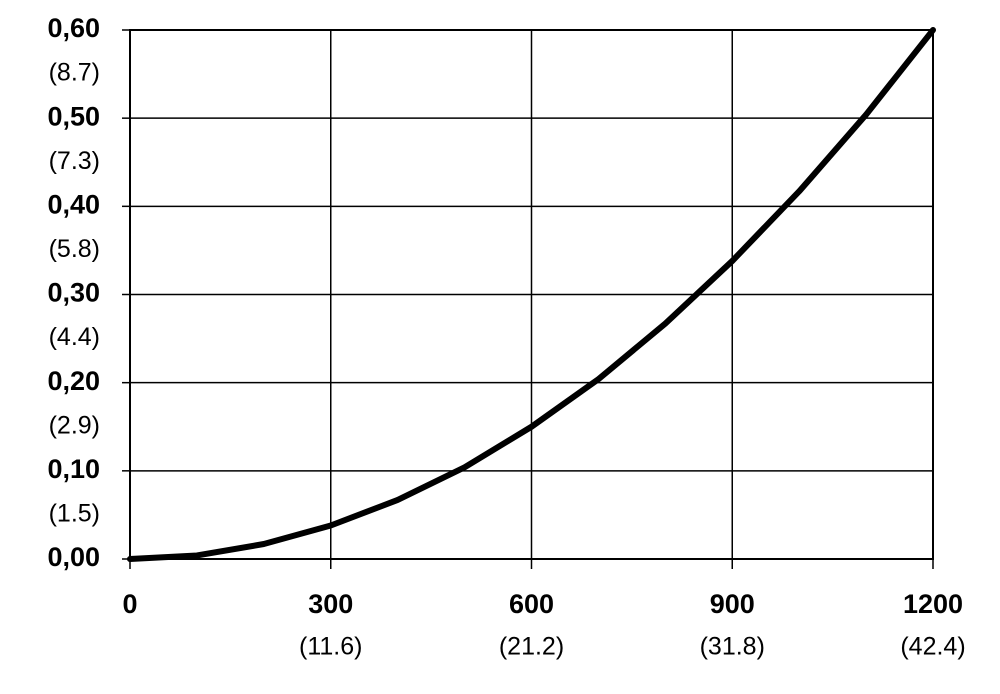  I want to click on x-tick-sublabel: (21.2), so click(531, 647).